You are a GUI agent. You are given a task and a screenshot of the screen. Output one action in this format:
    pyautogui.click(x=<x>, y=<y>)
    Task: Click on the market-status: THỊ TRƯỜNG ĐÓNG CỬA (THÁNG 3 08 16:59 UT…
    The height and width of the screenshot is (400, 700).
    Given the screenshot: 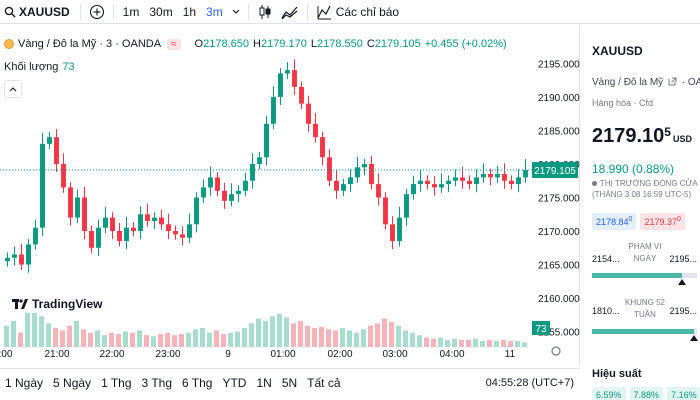 What is the action you would take?
    pyautogui.click(x=645, y=189)
    